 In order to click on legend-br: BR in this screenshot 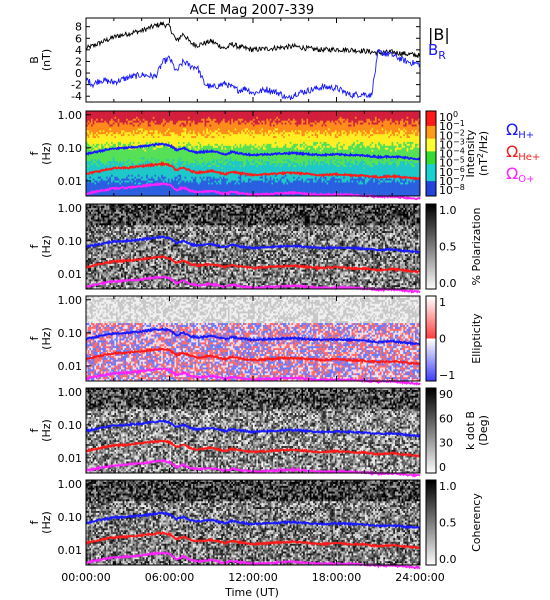, I will do `click(437, 51)`.